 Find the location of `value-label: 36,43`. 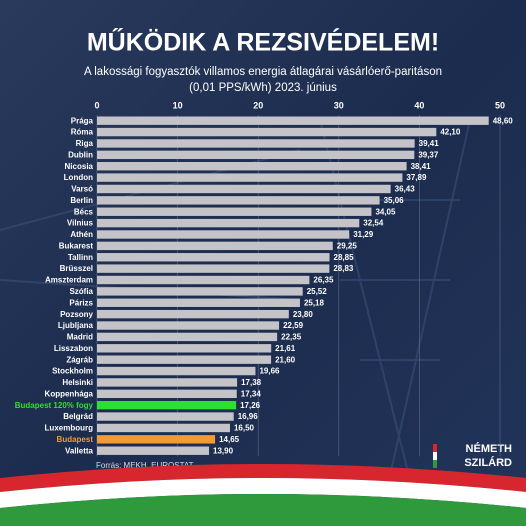

value-label: 36,43 is located at coordinates (405, 189).